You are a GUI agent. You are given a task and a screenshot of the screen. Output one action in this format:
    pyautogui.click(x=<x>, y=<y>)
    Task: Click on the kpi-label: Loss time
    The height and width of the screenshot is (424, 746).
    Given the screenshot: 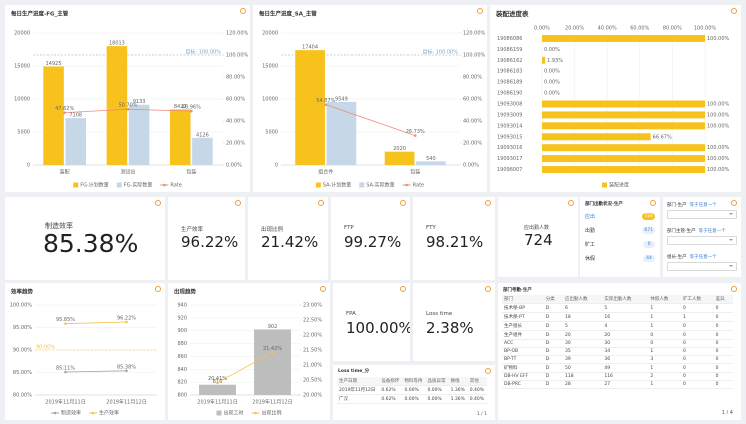 What is the action you would take?
    pyautogui.click(x=439, y=314)
    